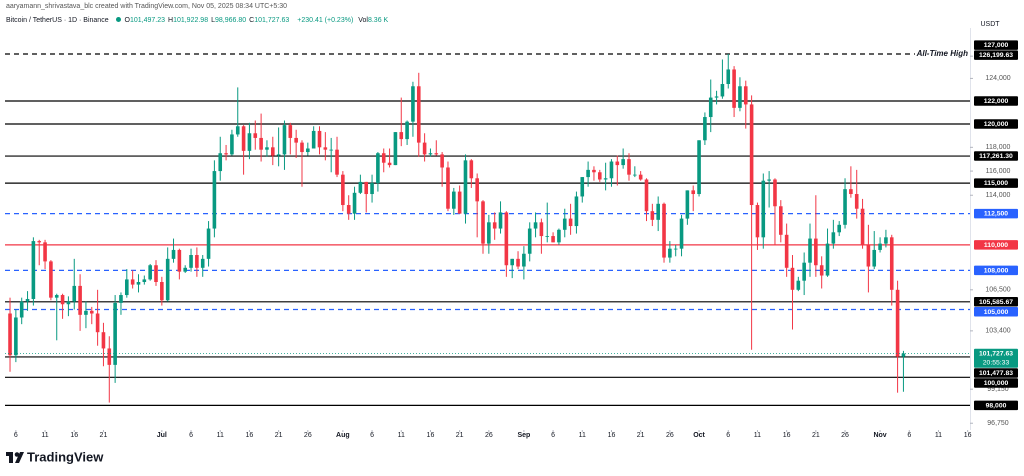  Describe the element at coordinates (118, 19) in the screenshot. I see `status-dot` at that location.